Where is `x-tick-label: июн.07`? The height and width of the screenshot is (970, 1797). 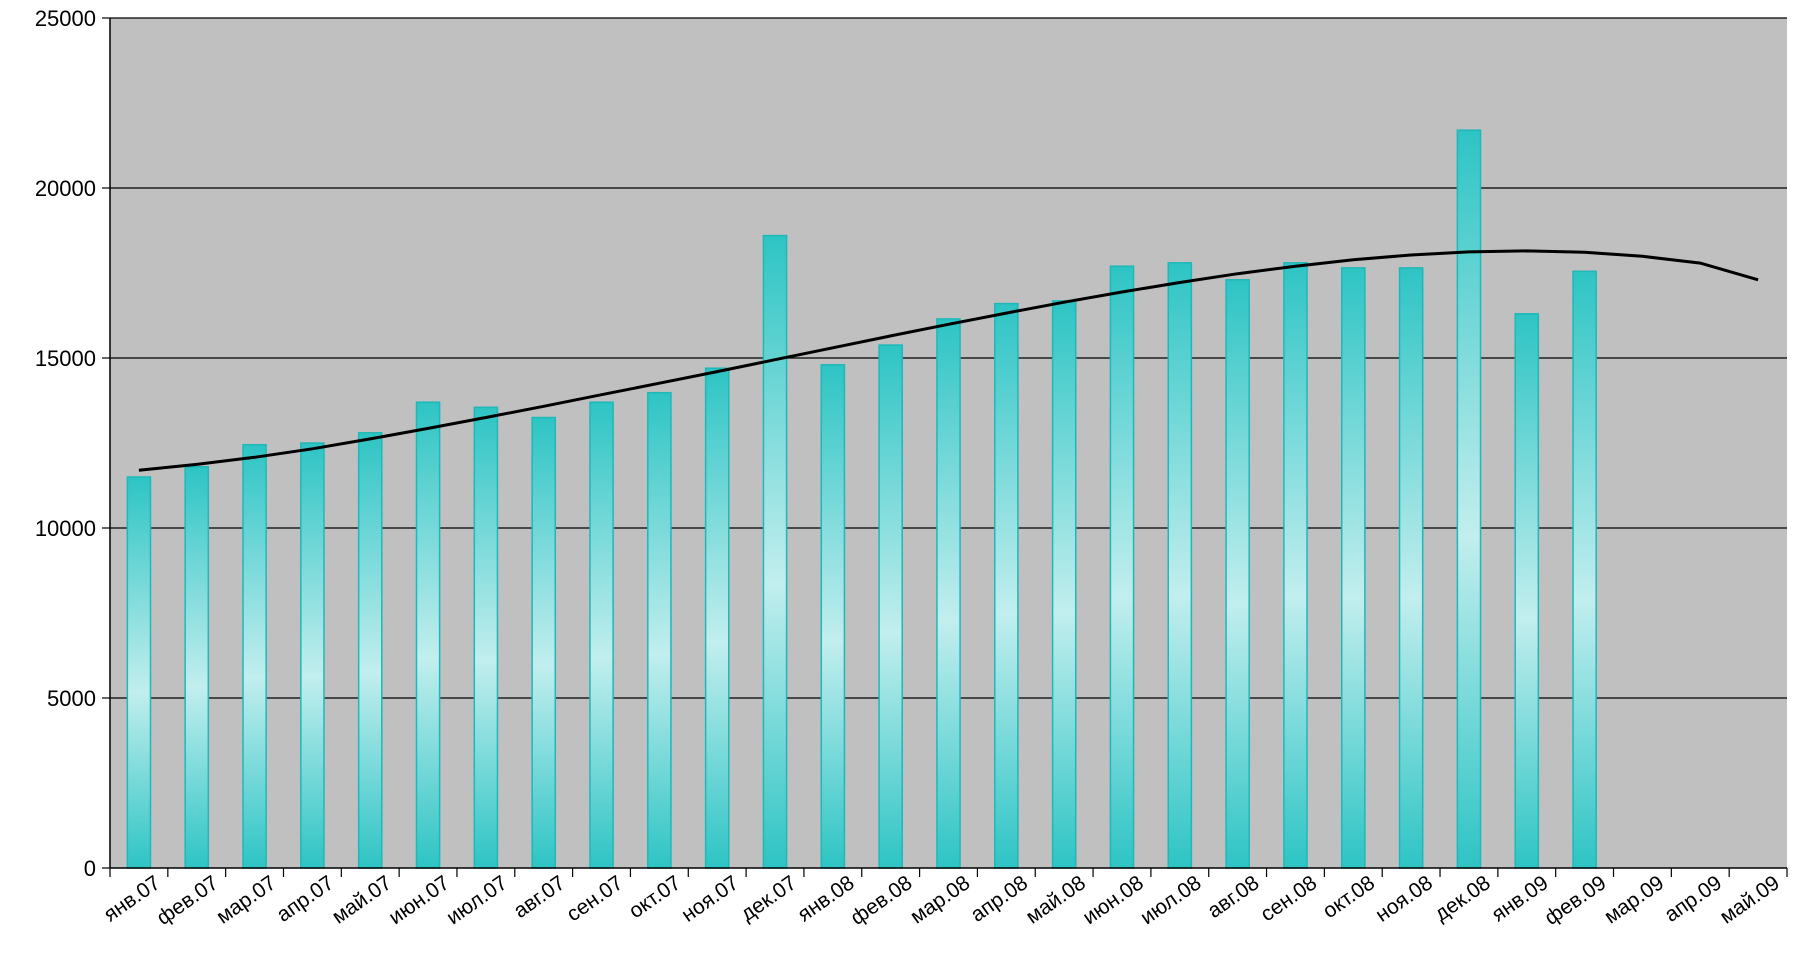
x-tick-label: июн.07 is located at coordinates (419, 900).